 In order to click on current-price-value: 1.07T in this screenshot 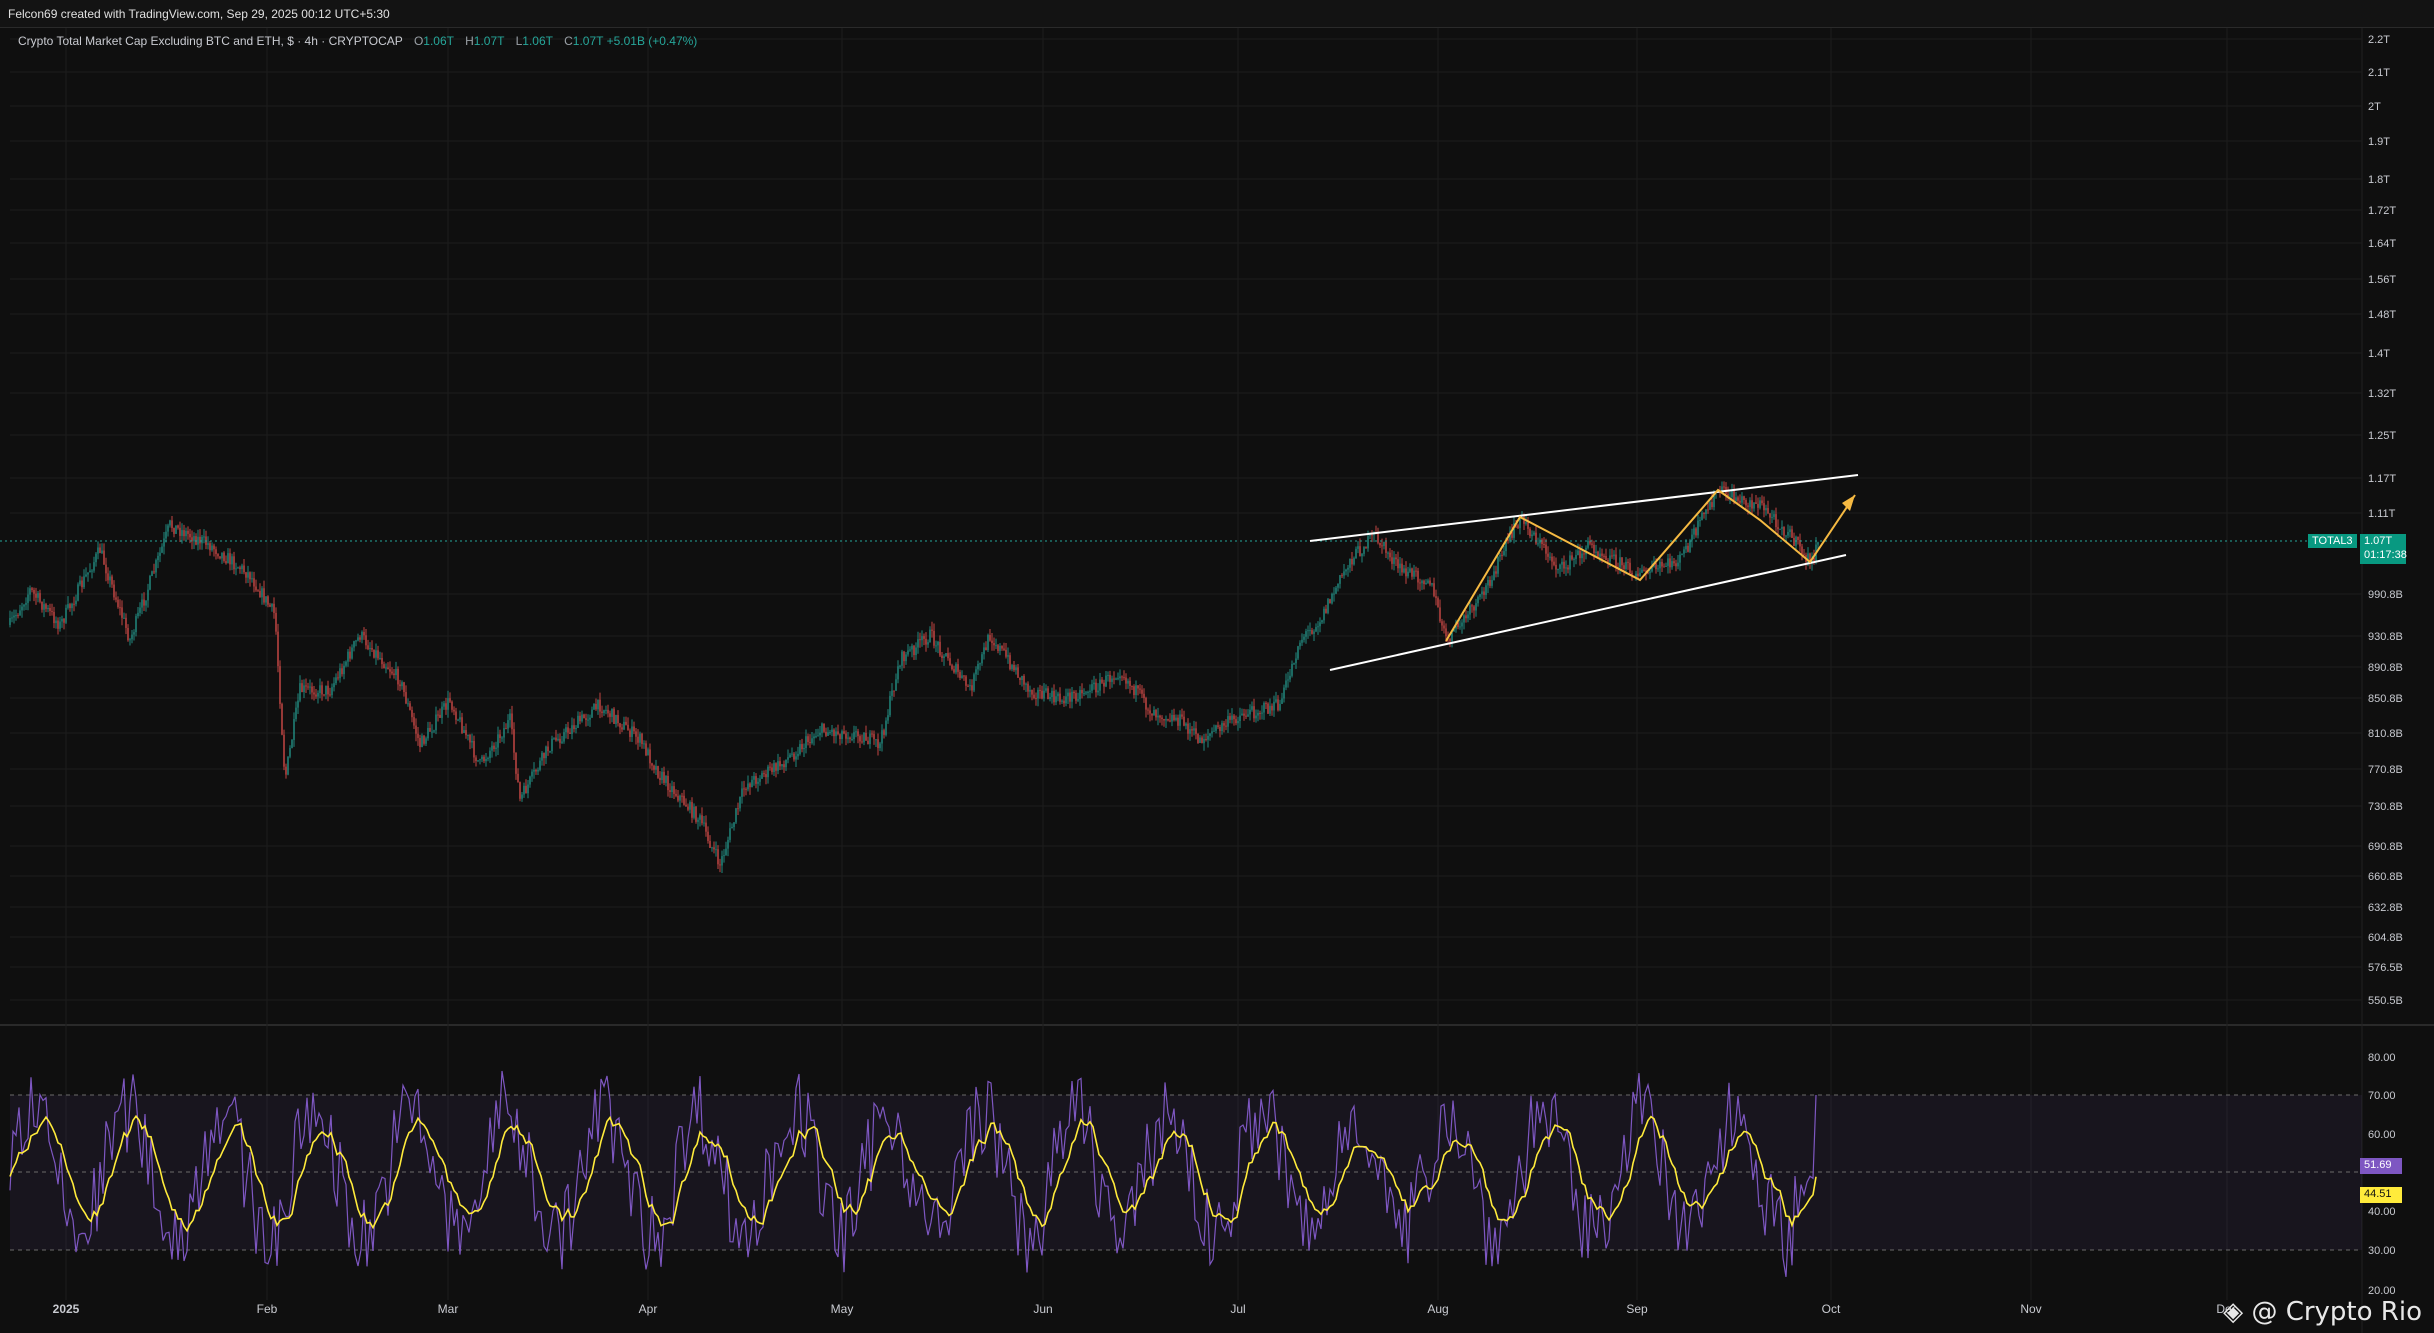, I will do `click(2378, 541)`.